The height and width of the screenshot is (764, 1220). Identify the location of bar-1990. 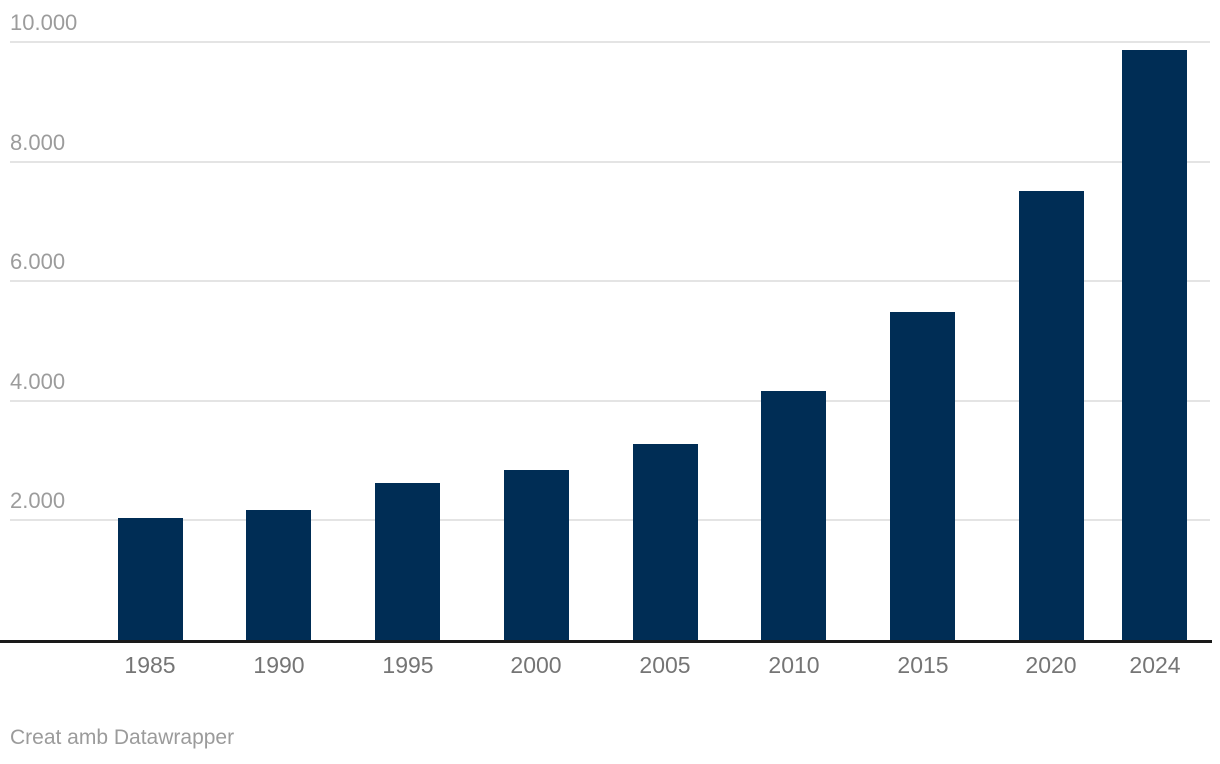
(278, 575).